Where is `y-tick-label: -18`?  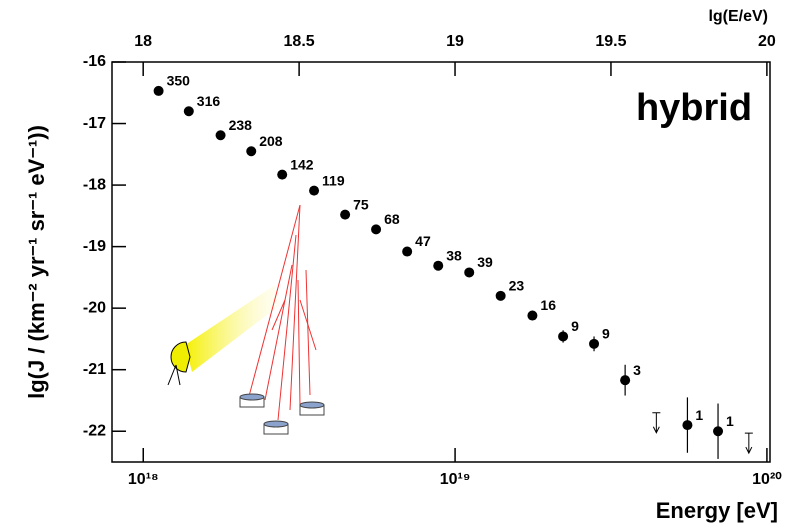
y-tick-label: -18 is located at coordinates (94, 184).